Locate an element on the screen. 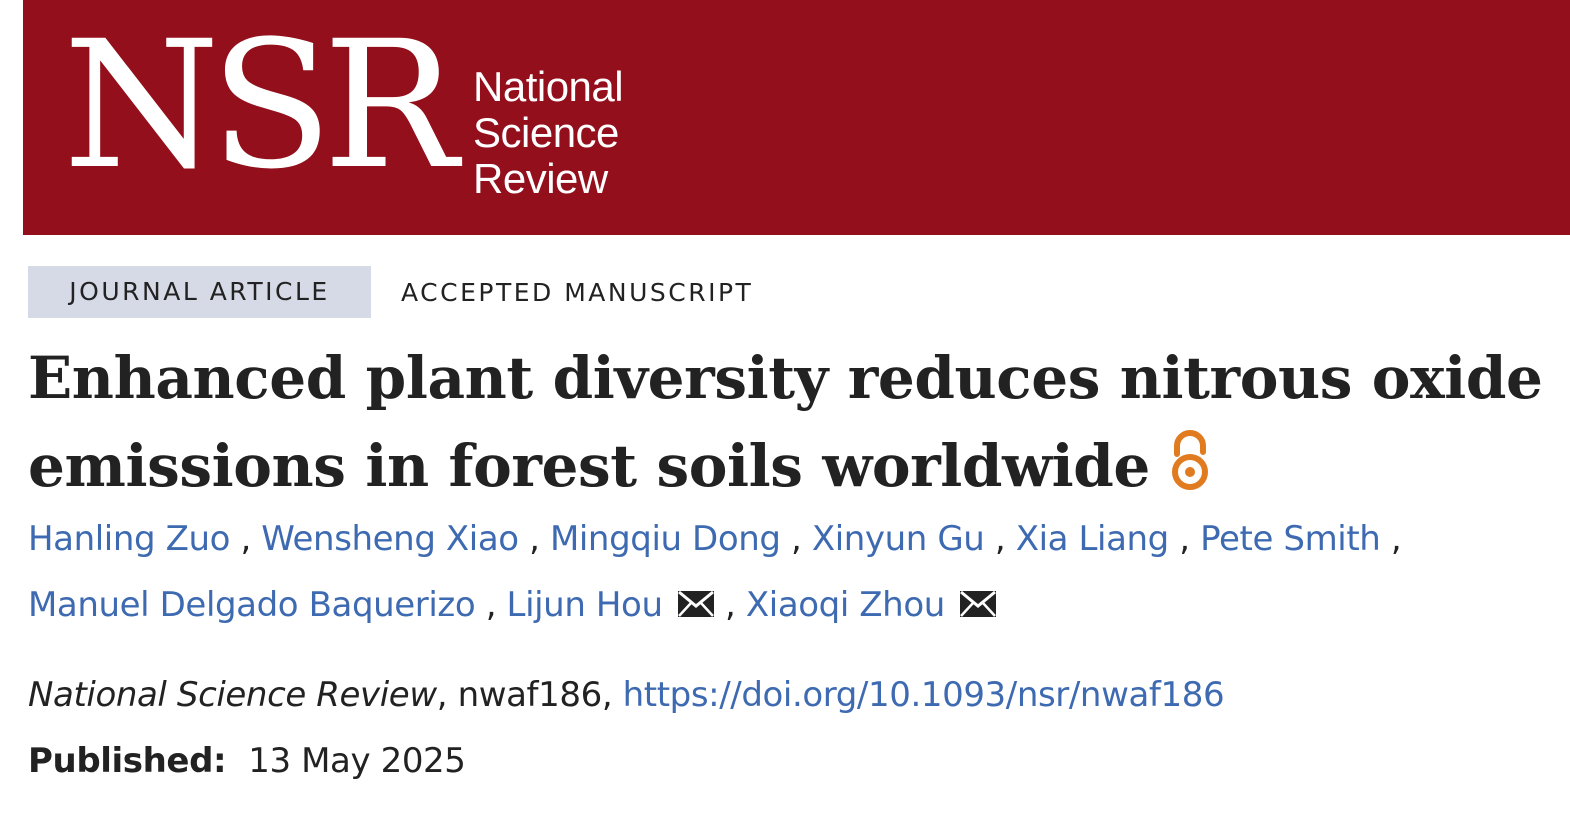  journal-logo-text: National Science Review is located at coordinates (548, 132).